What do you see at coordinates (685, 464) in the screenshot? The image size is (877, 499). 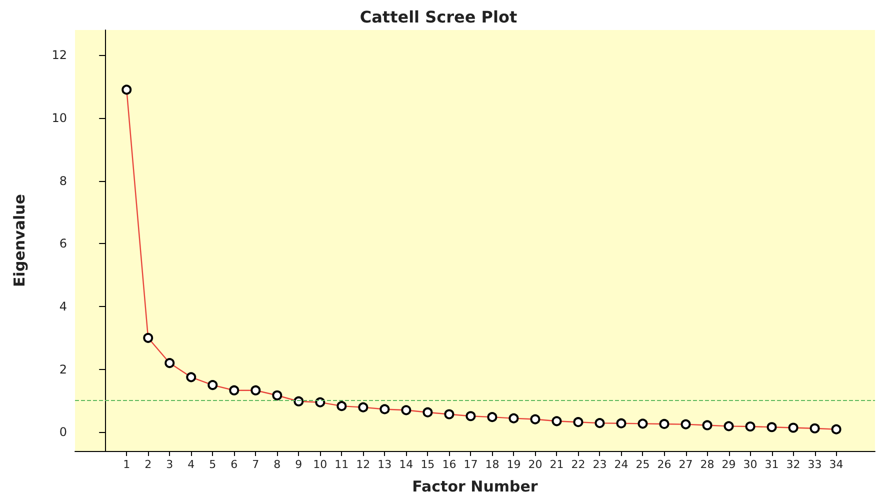 I see `x-tick-label: 27` at bounding box center [685, 464].